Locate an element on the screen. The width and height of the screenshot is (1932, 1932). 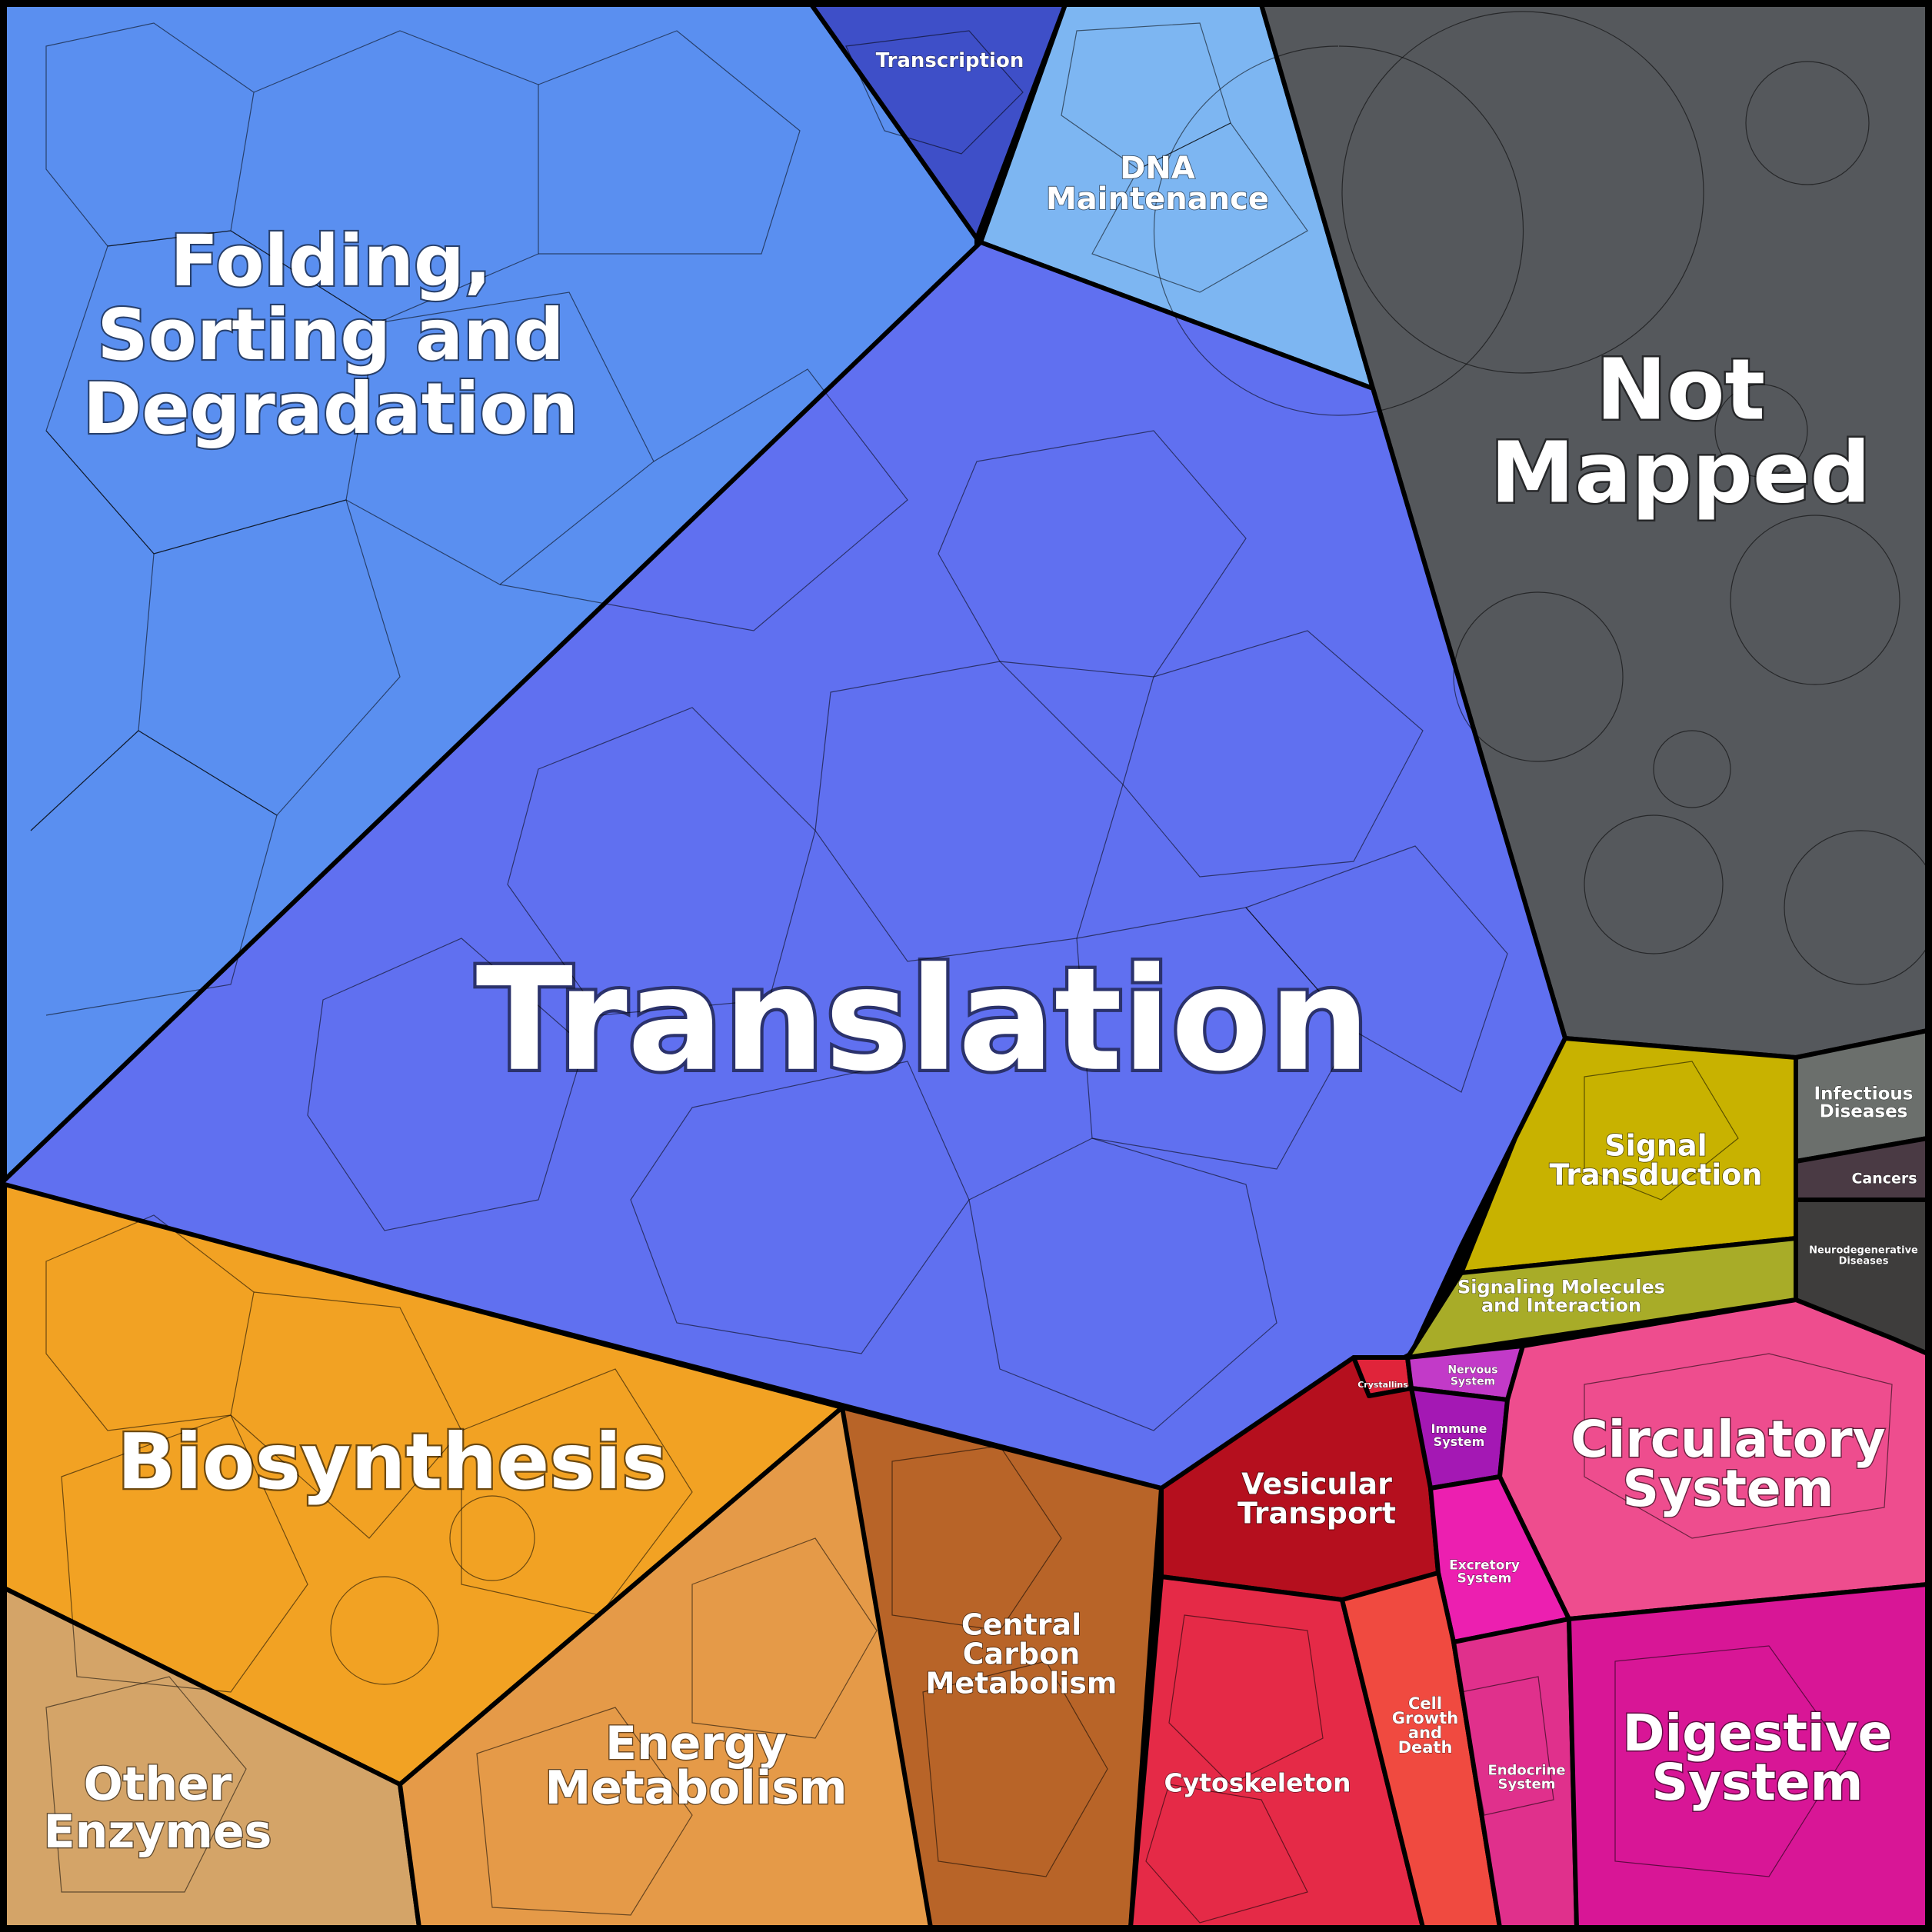
label-dna-line: DNA is located at coordinates (1157, 168).